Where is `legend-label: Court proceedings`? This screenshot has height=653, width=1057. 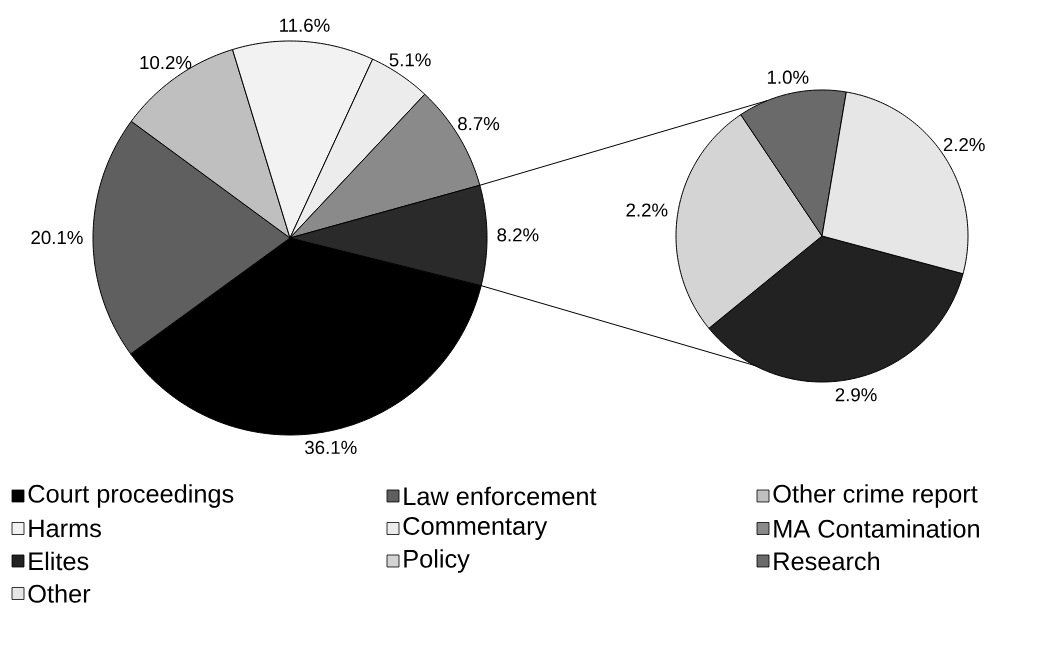 legend-label: Court proceedings is located at coordinates (131, 496).